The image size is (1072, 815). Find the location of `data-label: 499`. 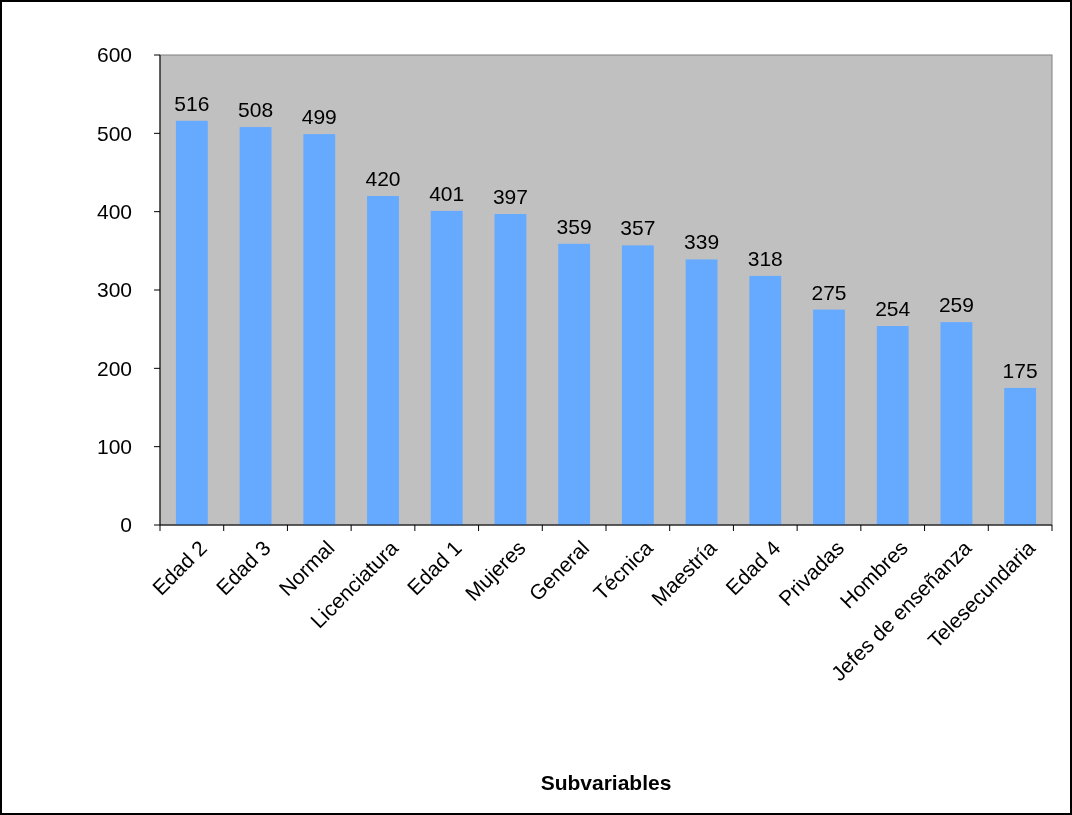

data-label: 499 is located at coordinates (319, 117).